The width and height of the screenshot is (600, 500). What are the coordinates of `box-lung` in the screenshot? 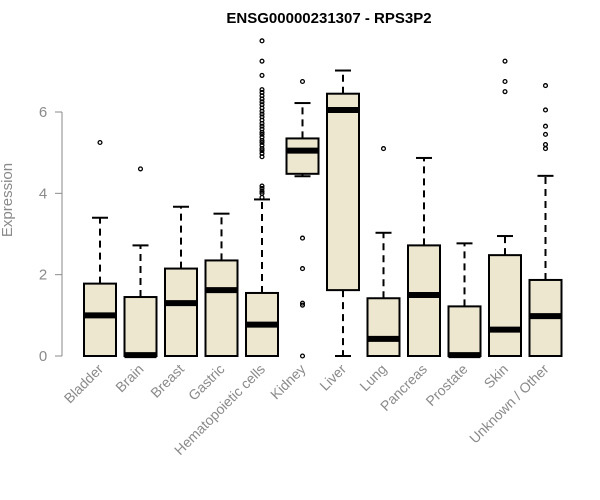 It's located at (383, 251).